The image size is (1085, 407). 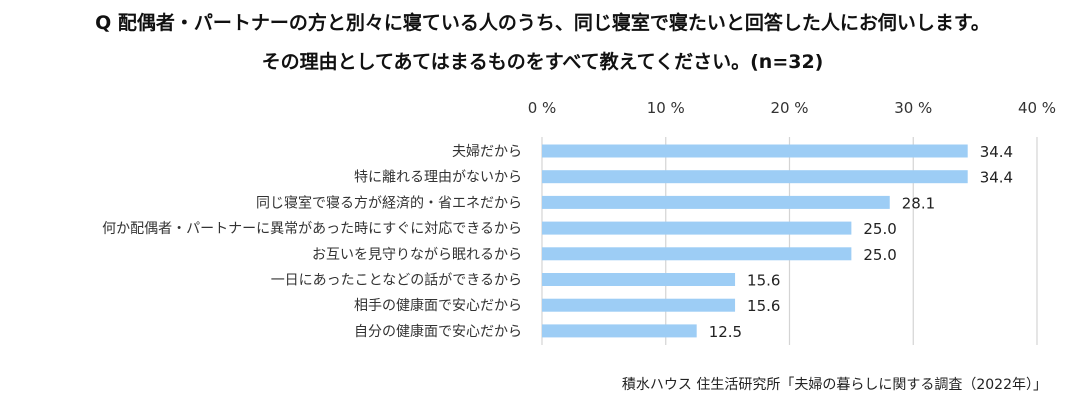 I want to click on source-note: 積水ハウス 住生活研究所「夫婦の暮らしに関する調査（2022年）」, so click(x=834, y=385).